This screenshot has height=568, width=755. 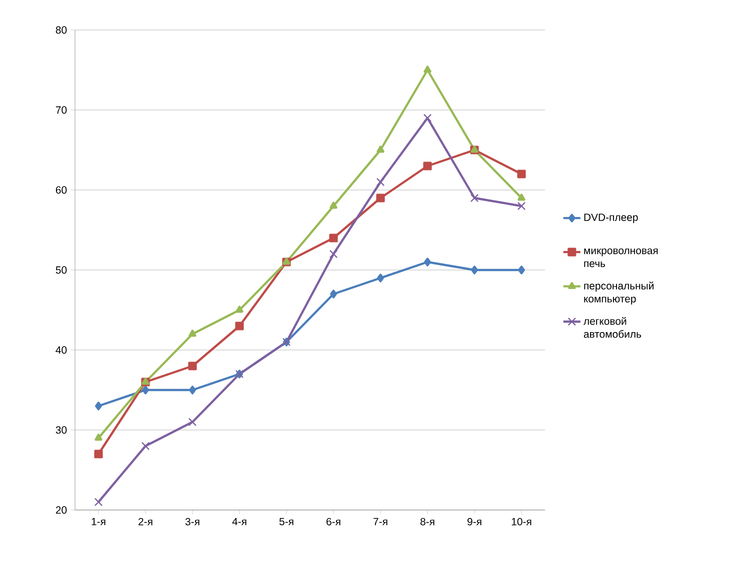 I want to click on legend-label: легковой автомобиль, so click(x=613, y=327).